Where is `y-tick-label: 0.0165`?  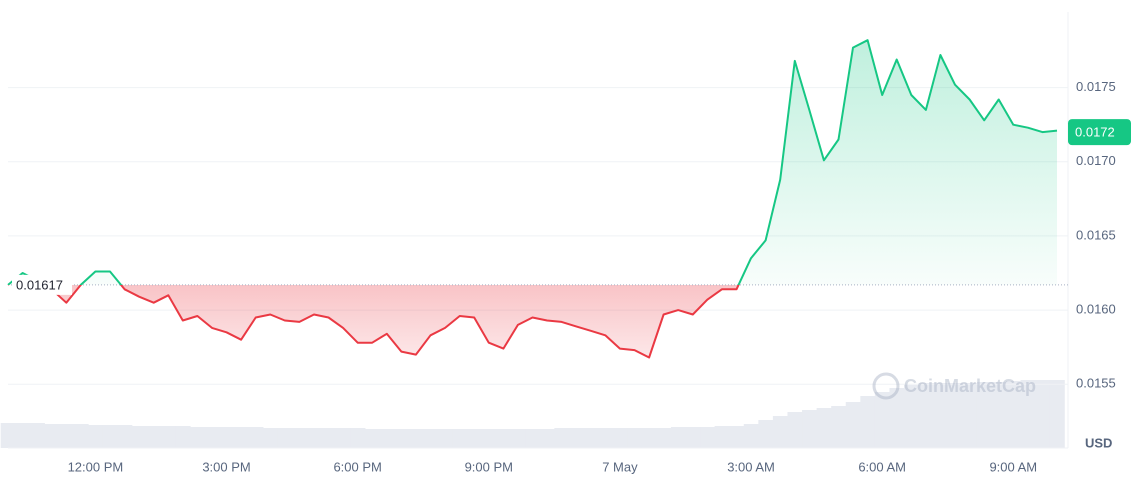 y-tick-label: 0.0165 is located at coordinates (1096, 234).